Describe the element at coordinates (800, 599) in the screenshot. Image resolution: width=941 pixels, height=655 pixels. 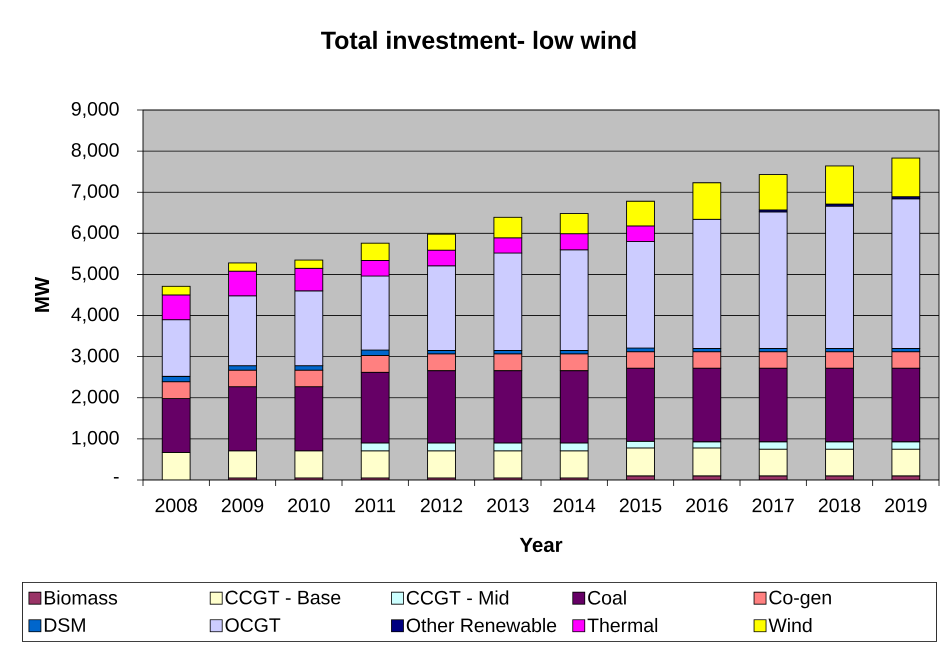
I see `legend-label: Co-gen` at that location.